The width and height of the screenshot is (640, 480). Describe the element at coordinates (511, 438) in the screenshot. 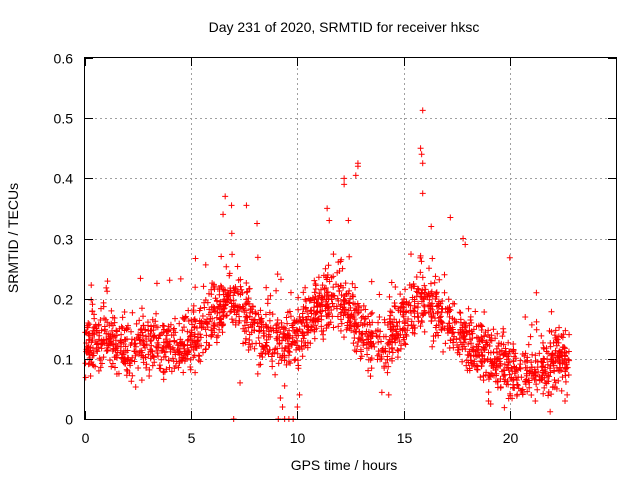

I see `x-tick-label: 20` at that location.